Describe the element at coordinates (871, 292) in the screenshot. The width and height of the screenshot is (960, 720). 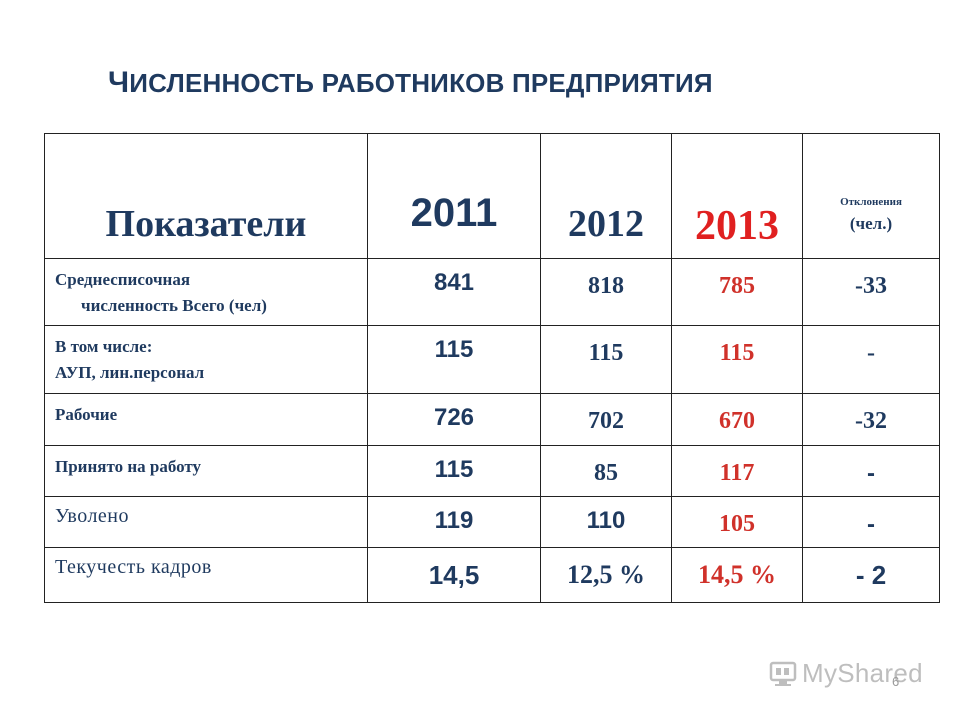
I see `cell-deviation: -33` at that location.